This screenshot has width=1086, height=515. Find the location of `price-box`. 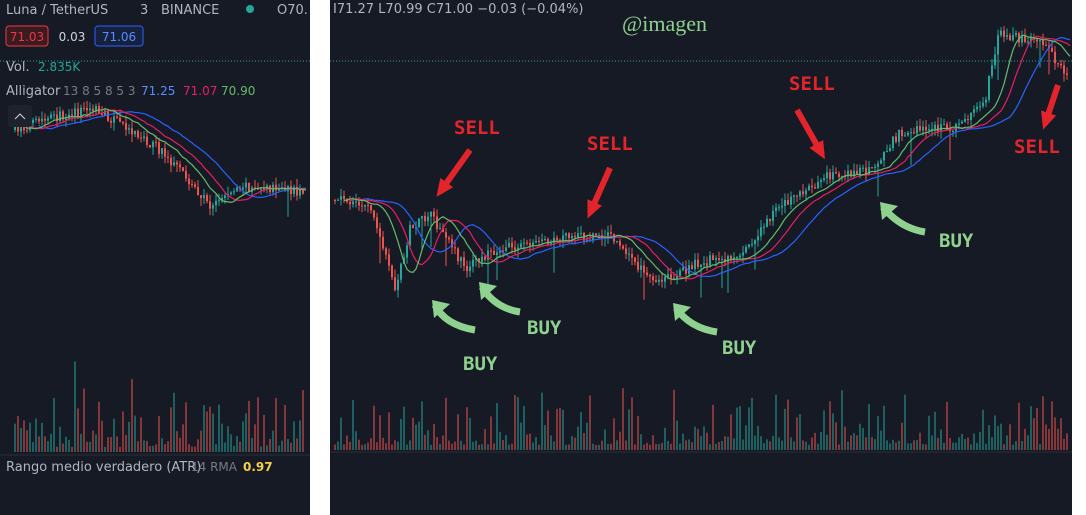

price-box is located at coordinates (27, 36).